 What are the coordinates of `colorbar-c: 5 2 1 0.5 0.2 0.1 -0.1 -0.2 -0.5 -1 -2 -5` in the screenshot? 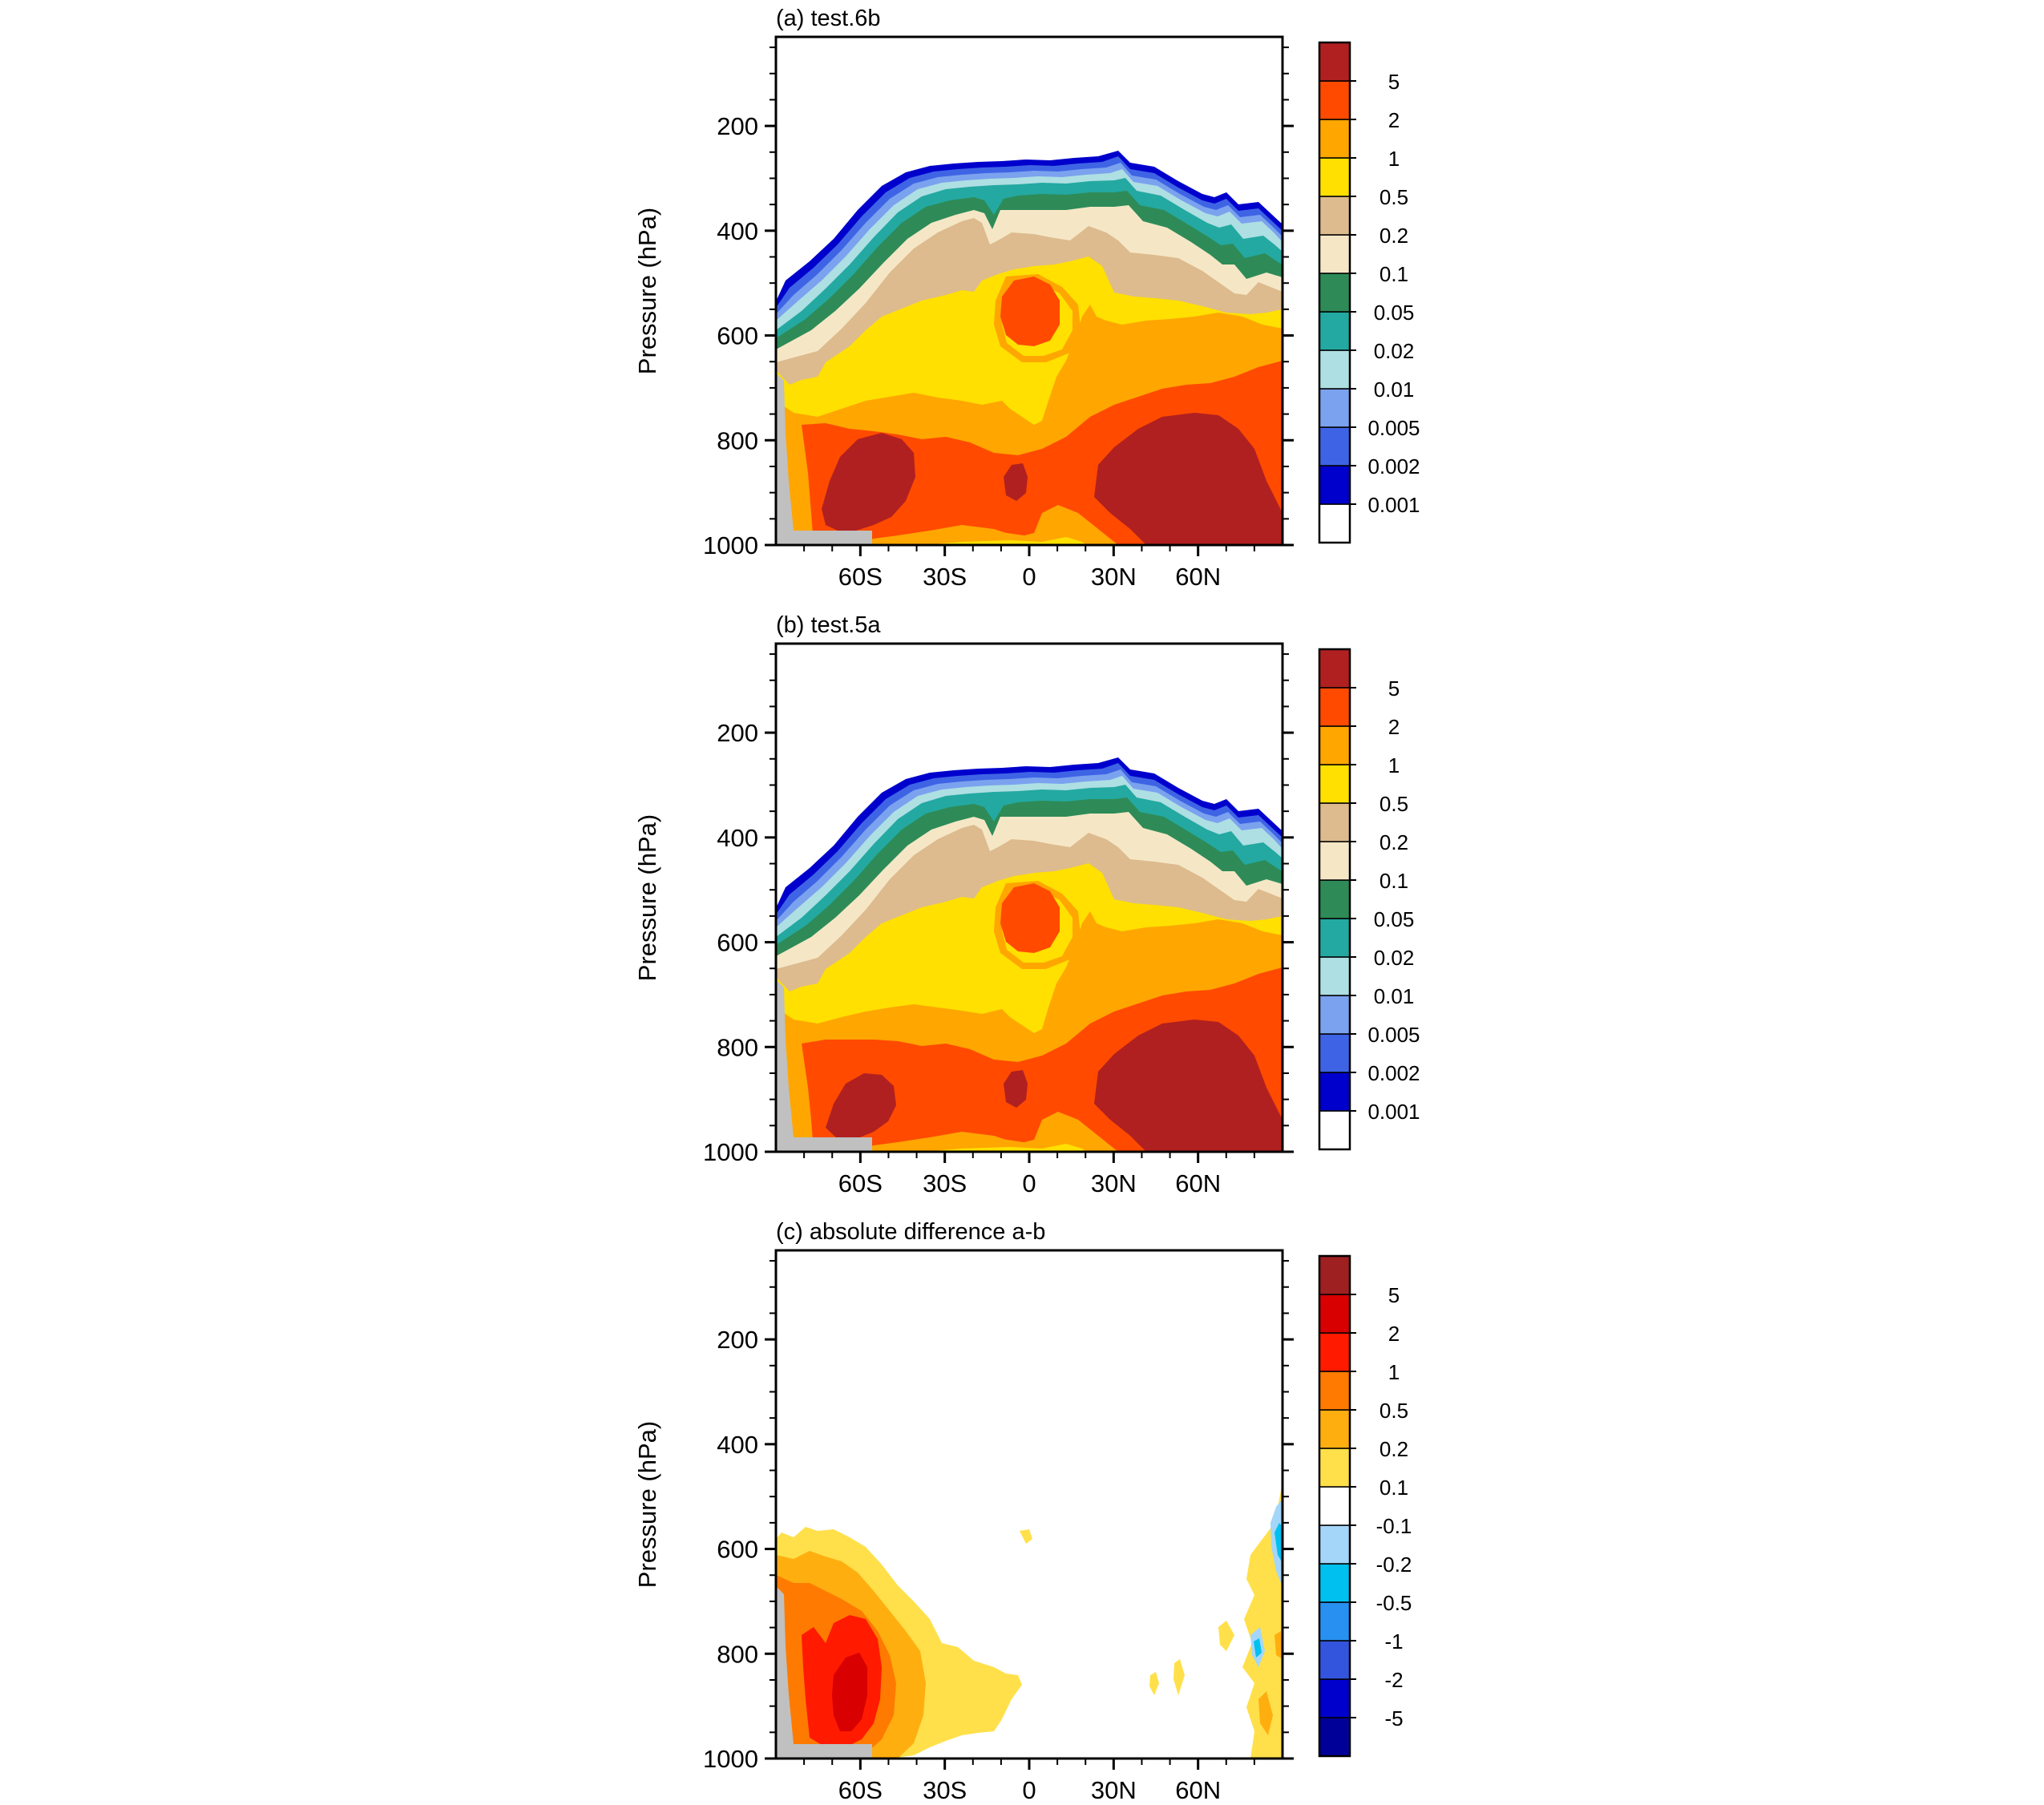 It's located at (1365, 1506).